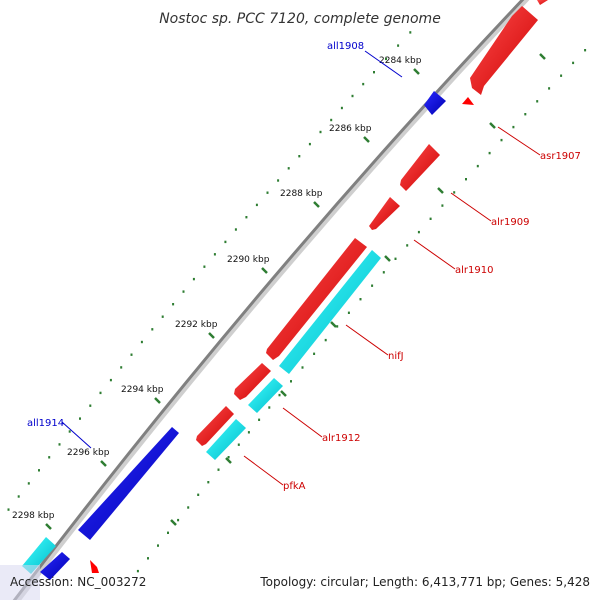 This screenshot has width=600, height=600. What do you see at coordinates (510, 222) in the screenshot?
I see `gene-label-alr1909: alr1909` at bounding box center [510, 222].